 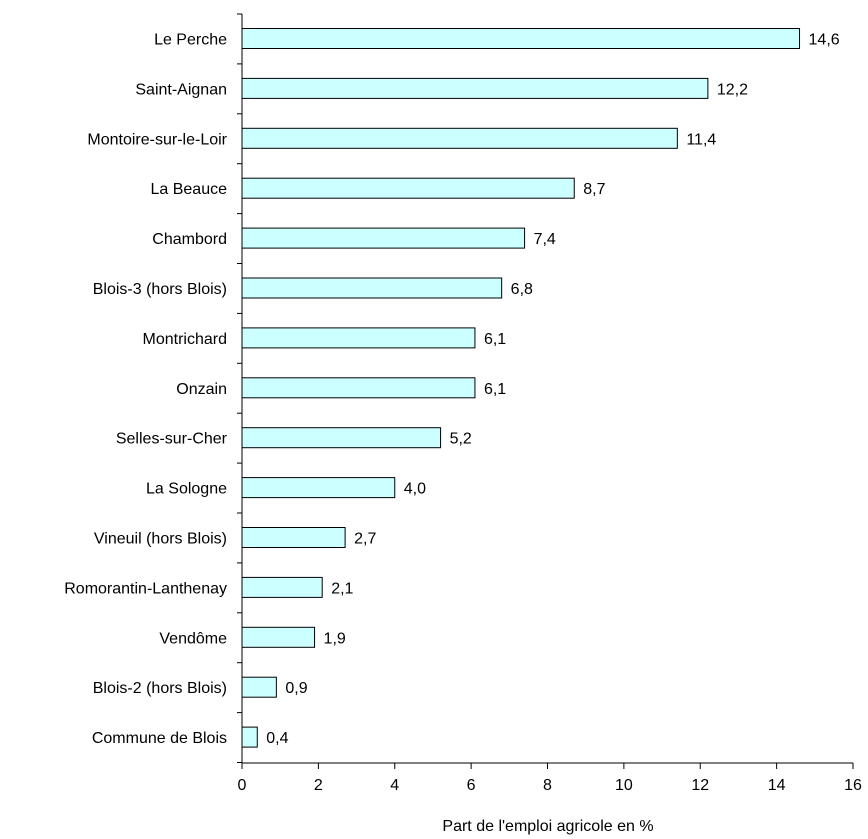 I want to click on value-label: 11,4, so click(x=701, y=139).